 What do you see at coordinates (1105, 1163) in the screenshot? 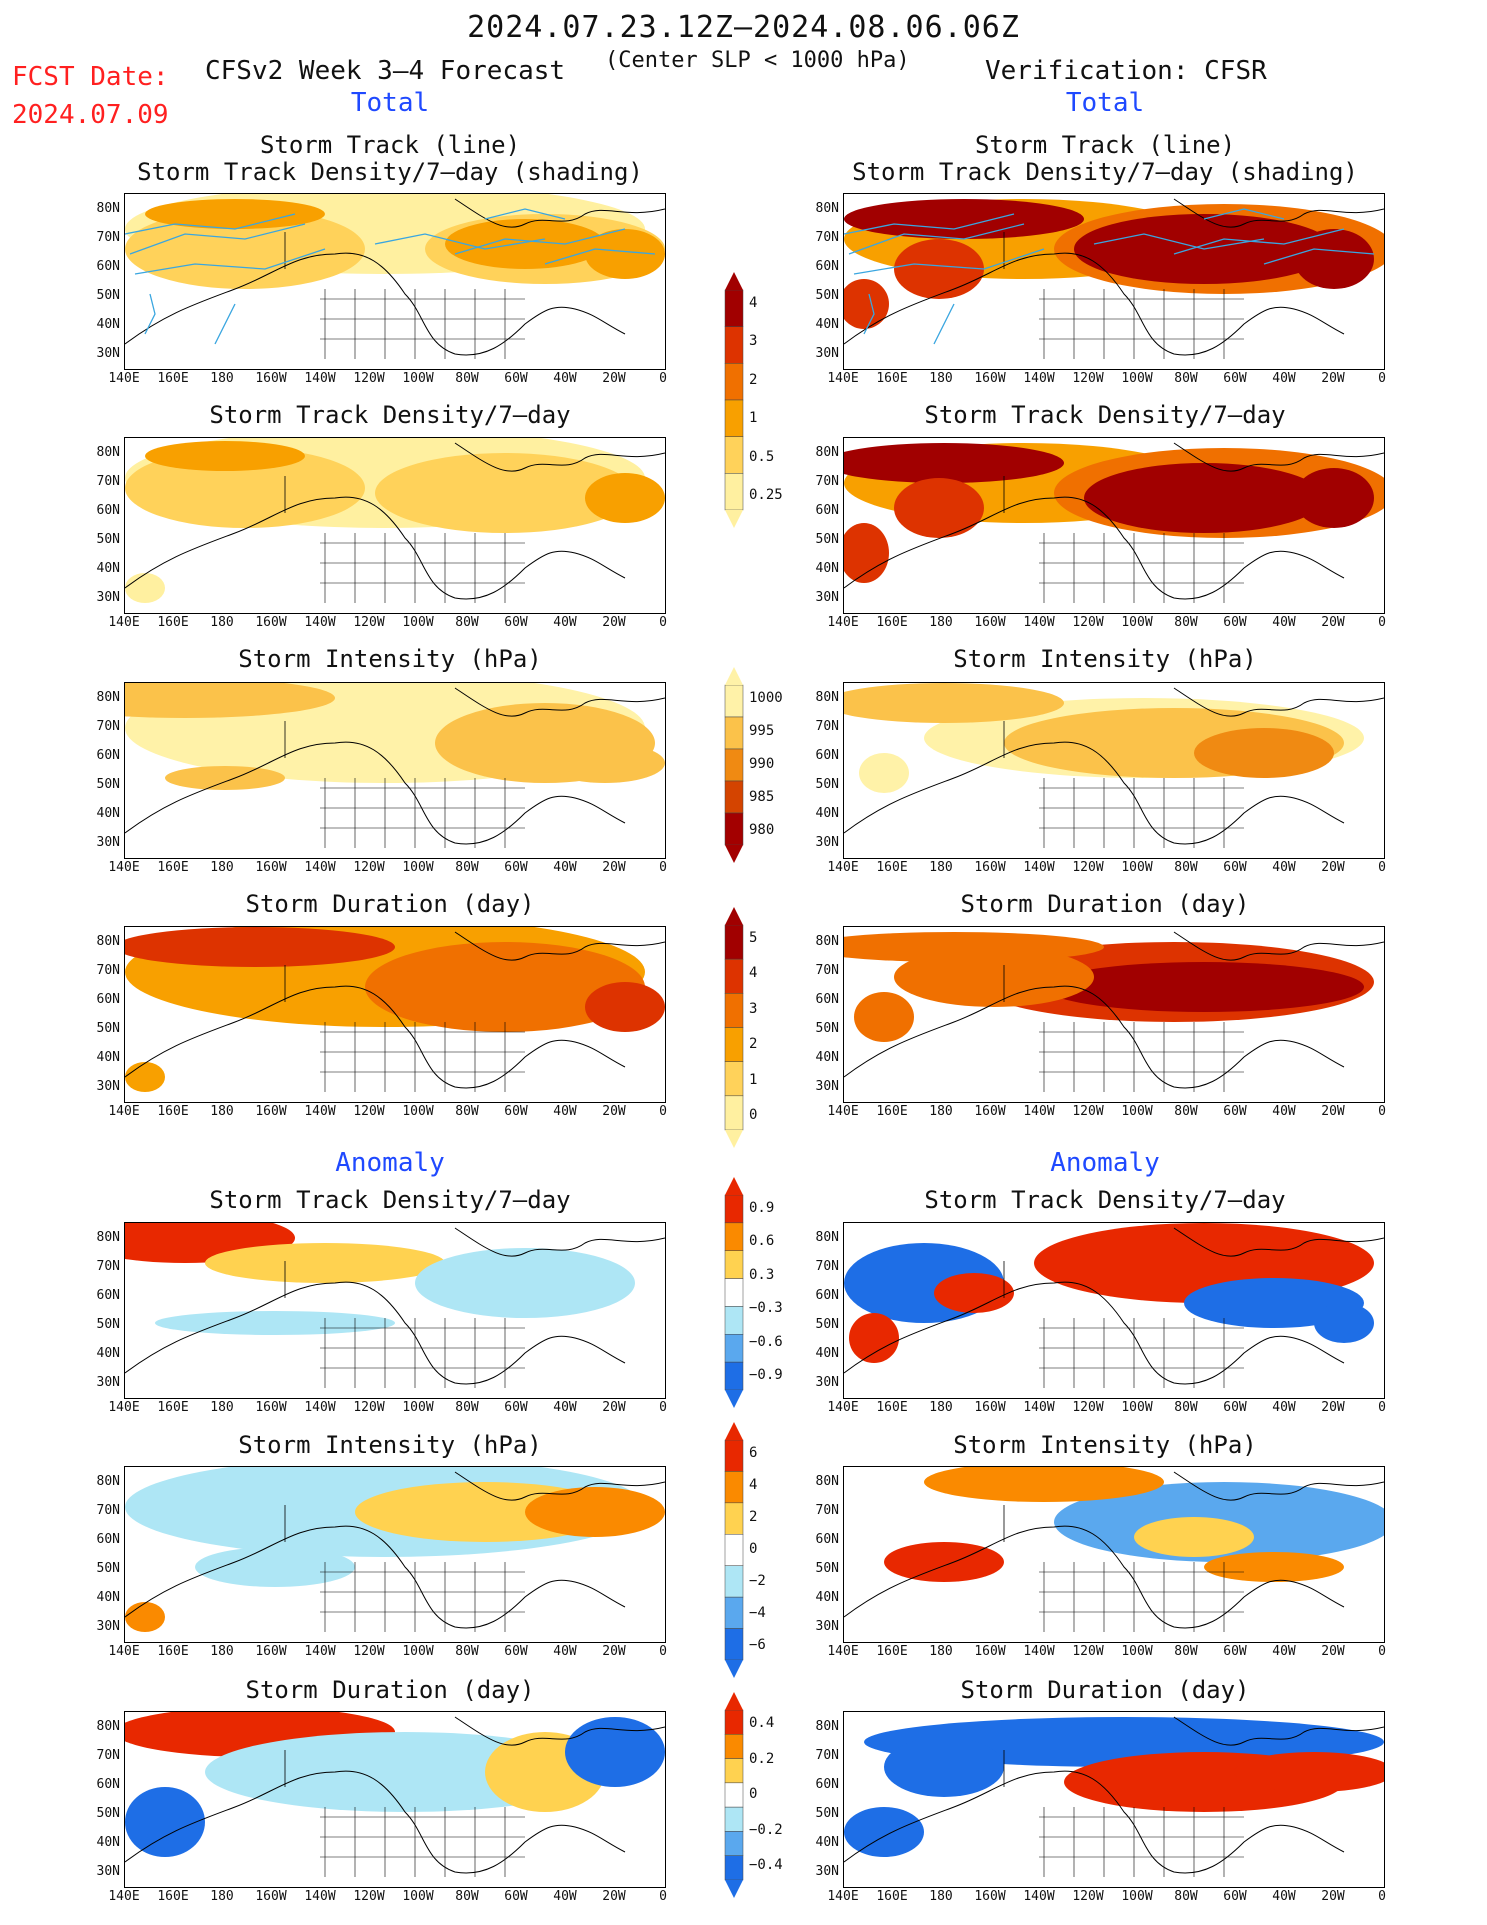
I see `right-anomaly-label: Anomaly` at bounding box center [1105, 1163].